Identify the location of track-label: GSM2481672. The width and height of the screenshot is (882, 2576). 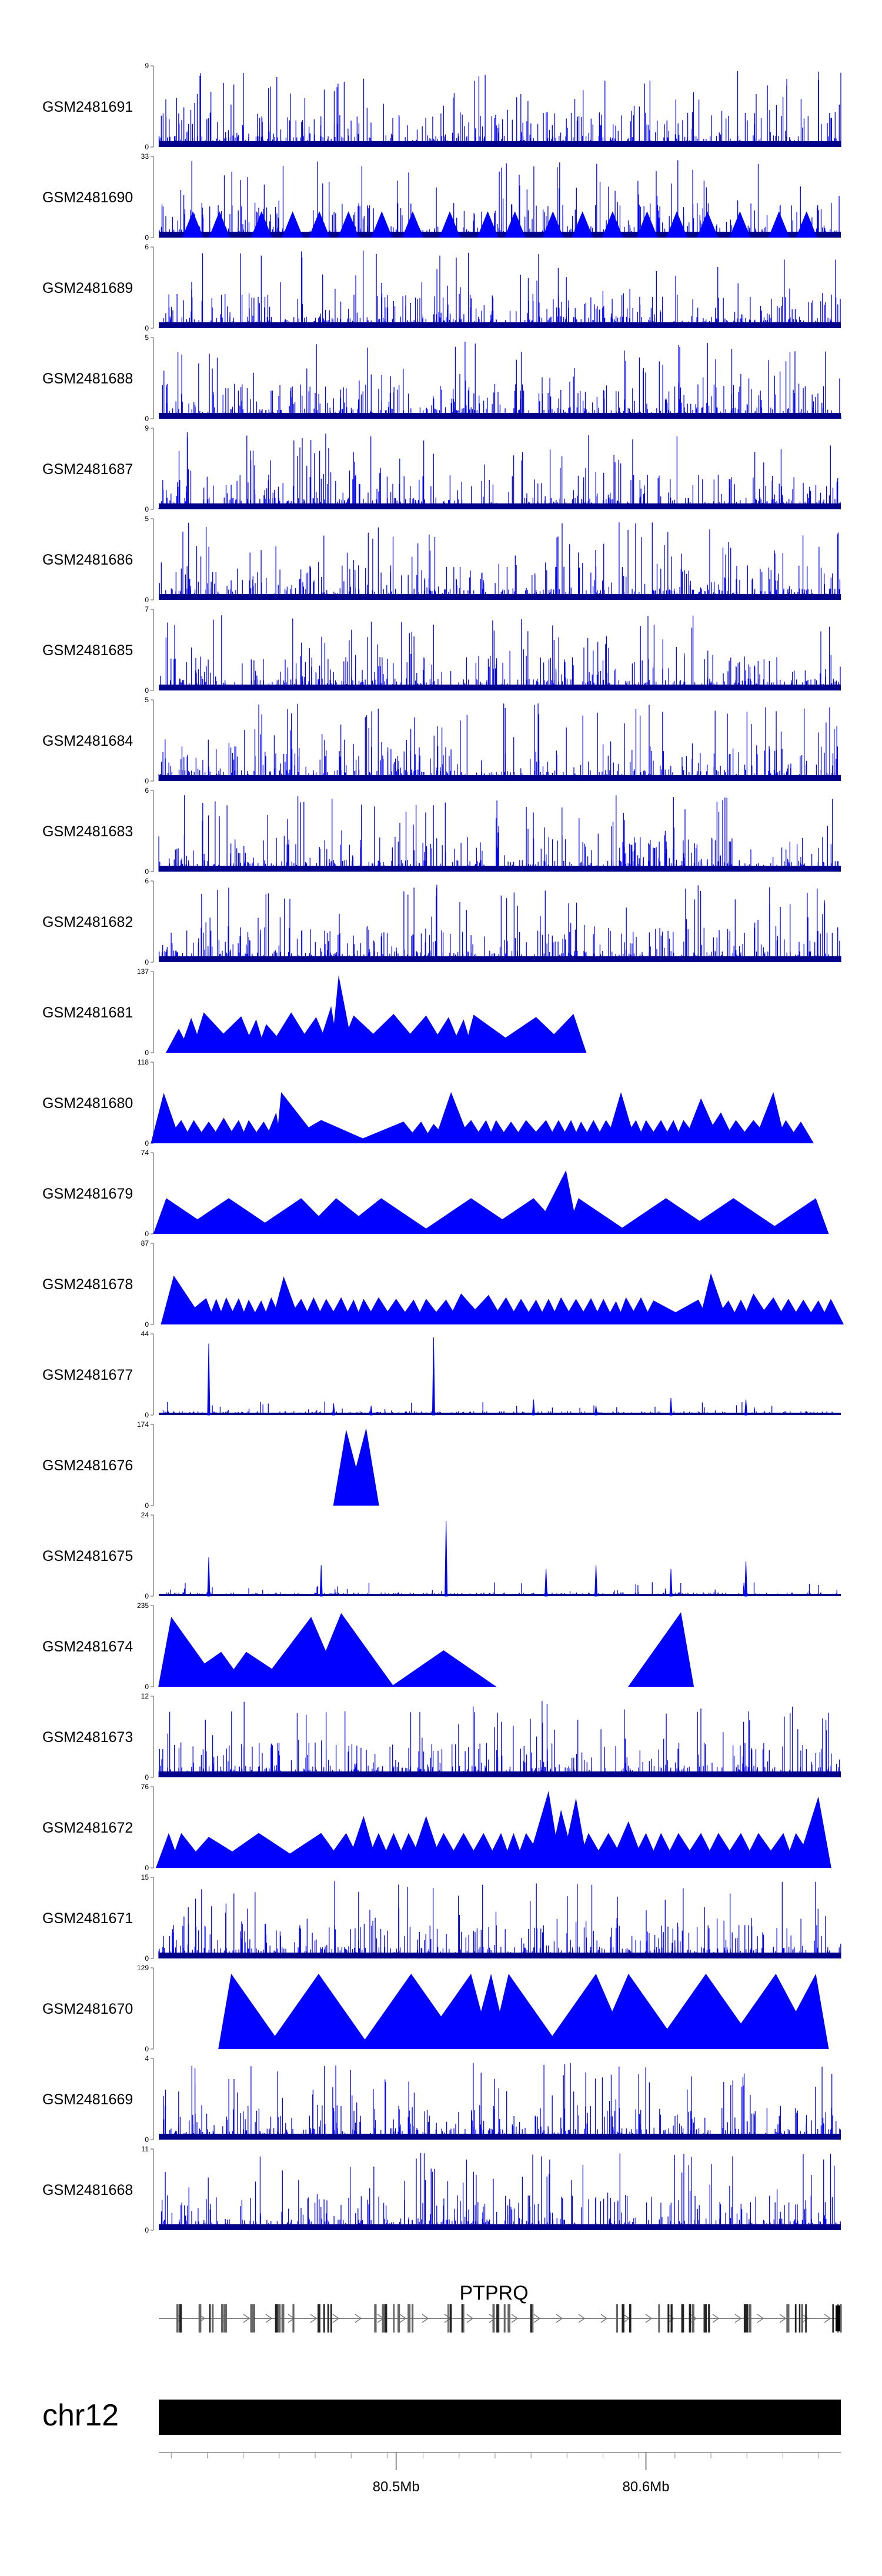
(87, 1828).